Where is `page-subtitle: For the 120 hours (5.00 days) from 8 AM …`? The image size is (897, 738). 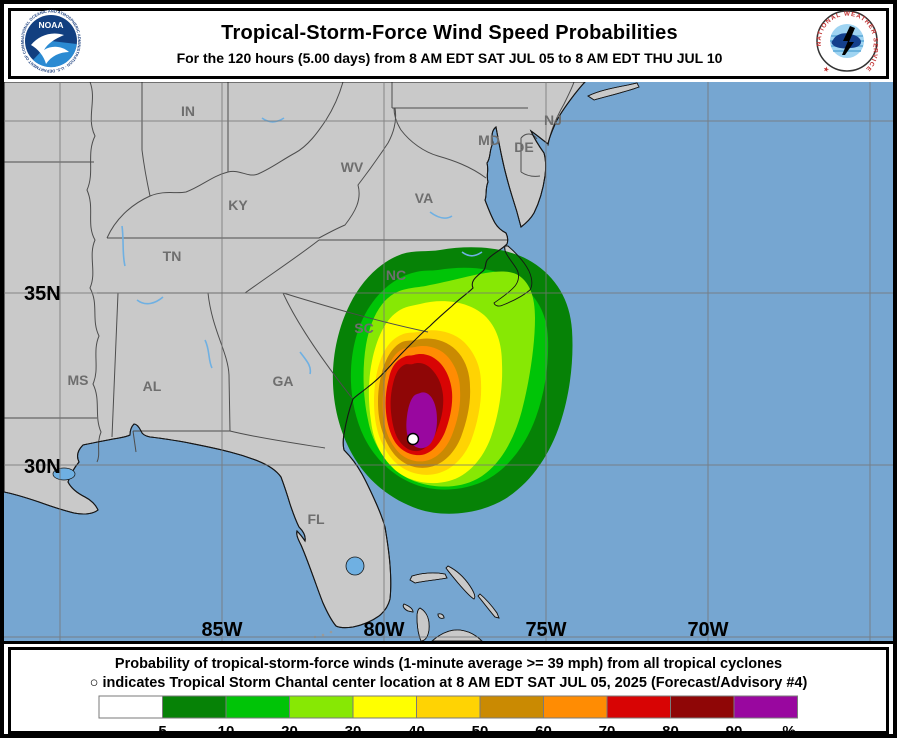
page-subtitle: For the 120 hours (5.00 days) from 8 AM … is located at coordinates (449, 57).